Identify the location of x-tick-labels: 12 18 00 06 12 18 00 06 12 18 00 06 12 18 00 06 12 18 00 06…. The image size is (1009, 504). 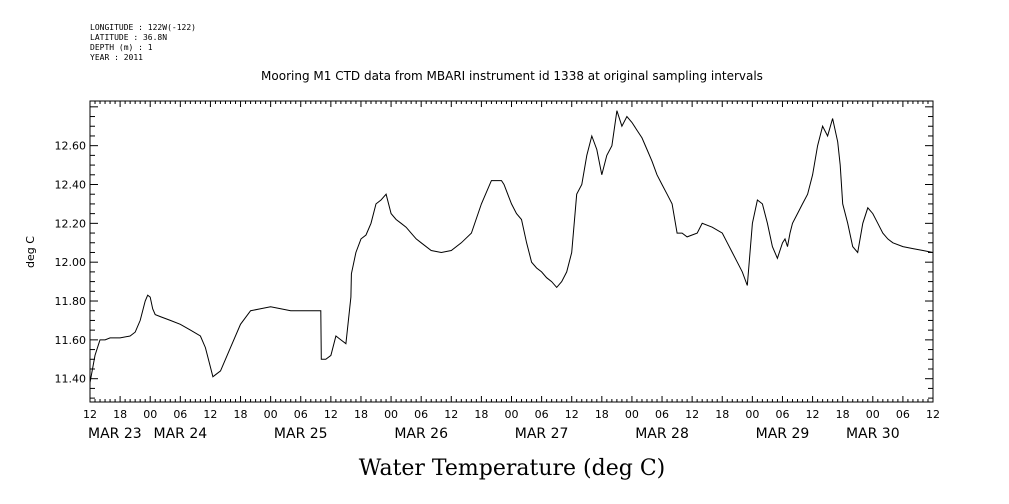
(511, 414).